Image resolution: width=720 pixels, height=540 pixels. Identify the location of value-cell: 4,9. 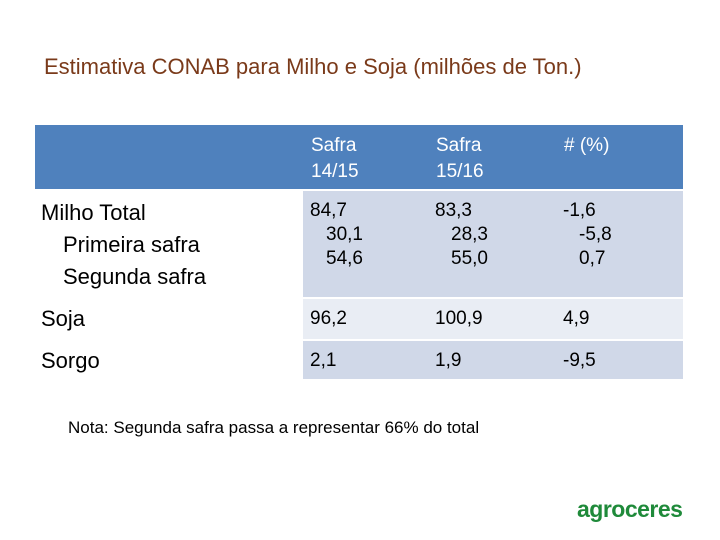
(619, 319).